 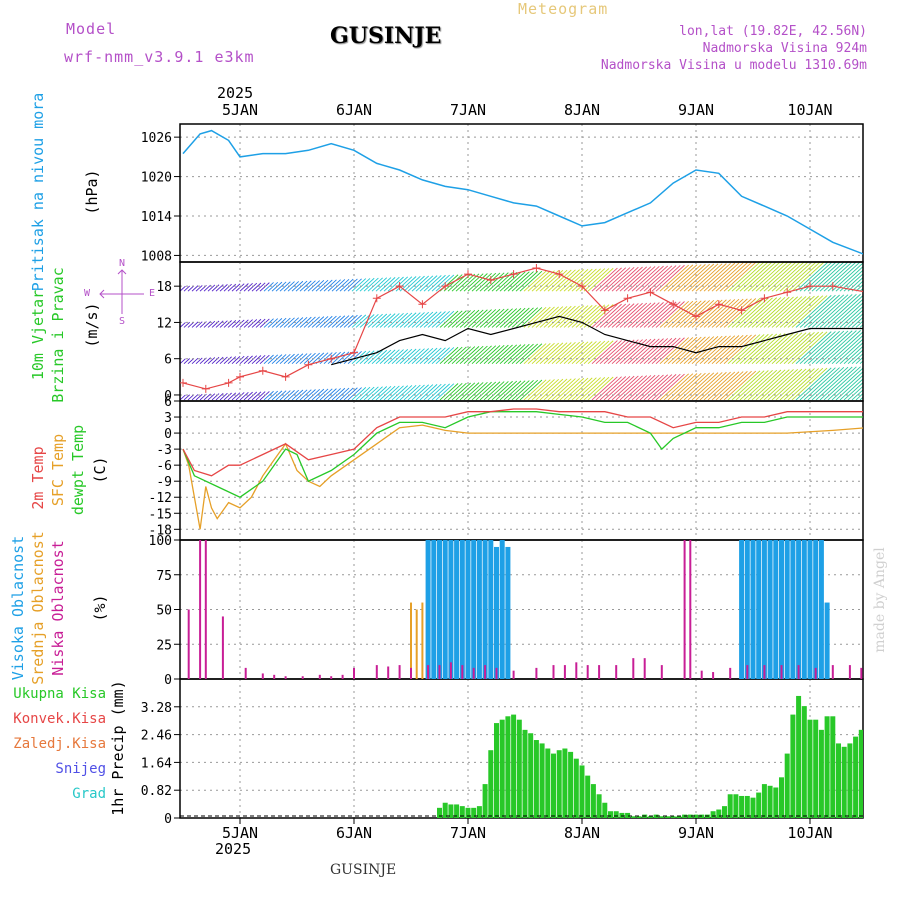 I want to click on meteogram-label: Meteogram, so click(x=563, y=9).